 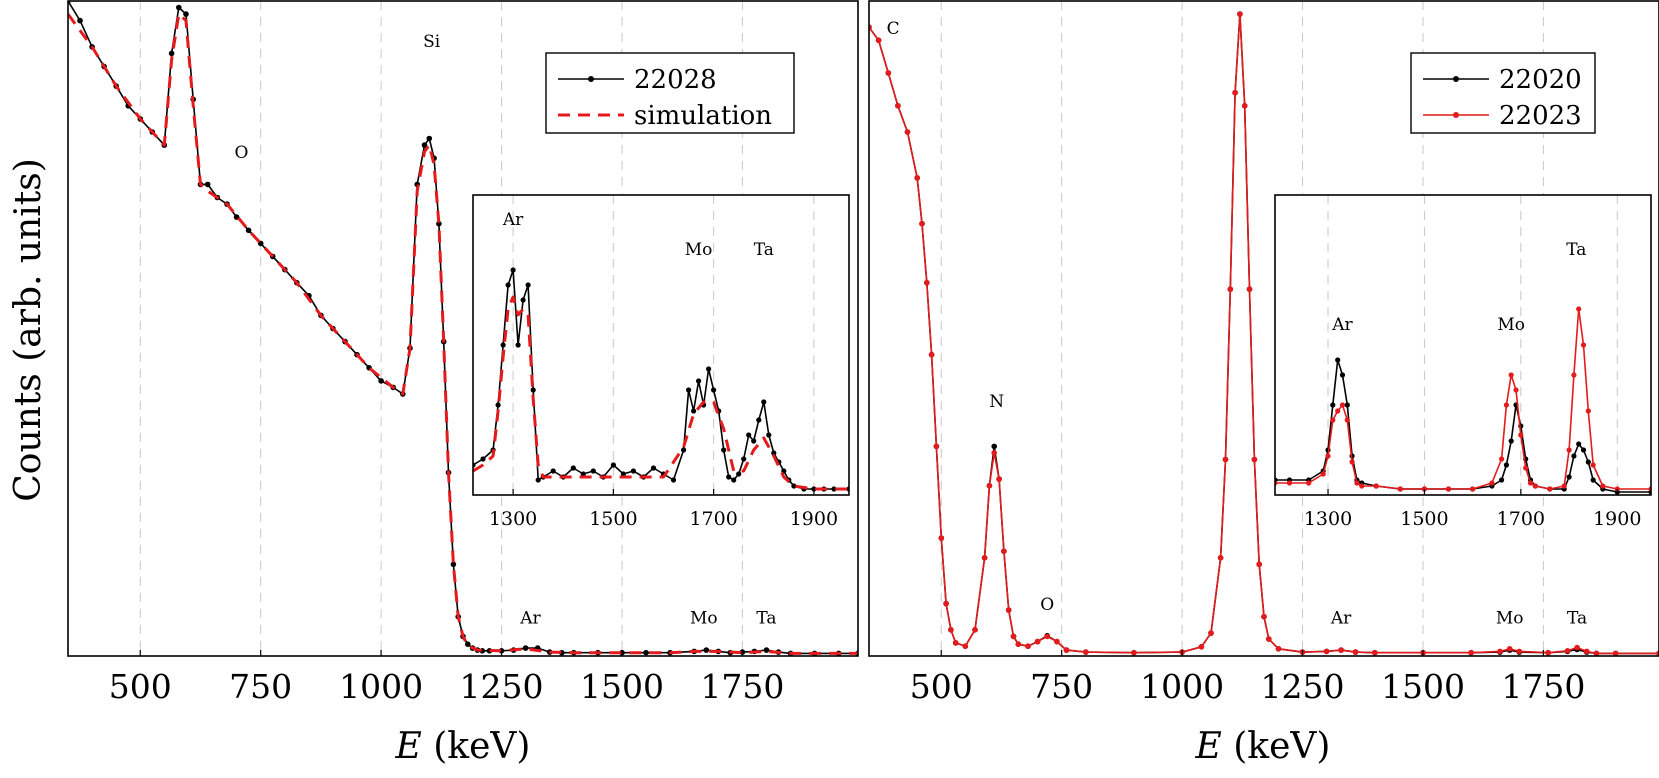 I want to click on axis-frame, so click(x=1463, y=345).